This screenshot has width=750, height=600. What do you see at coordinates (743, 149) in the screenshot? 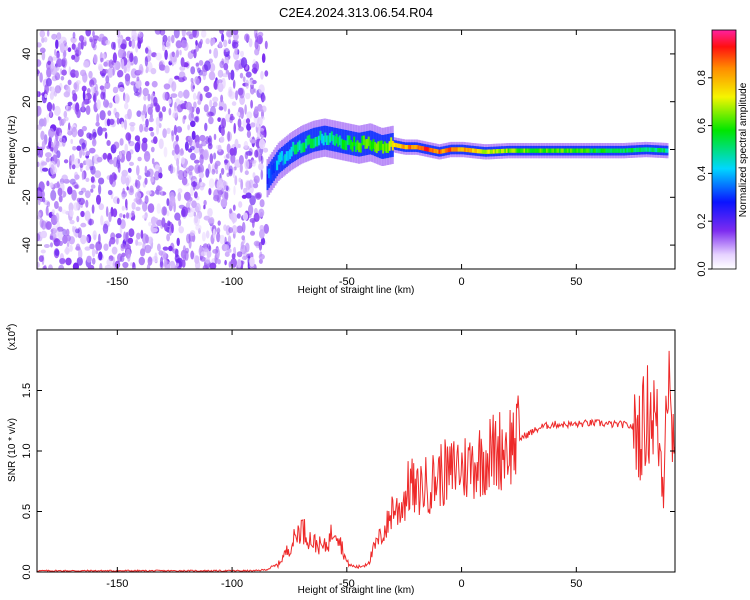
I see `colorbar-label: Normalized spectral amplitude` at bounding box center [743, 149].